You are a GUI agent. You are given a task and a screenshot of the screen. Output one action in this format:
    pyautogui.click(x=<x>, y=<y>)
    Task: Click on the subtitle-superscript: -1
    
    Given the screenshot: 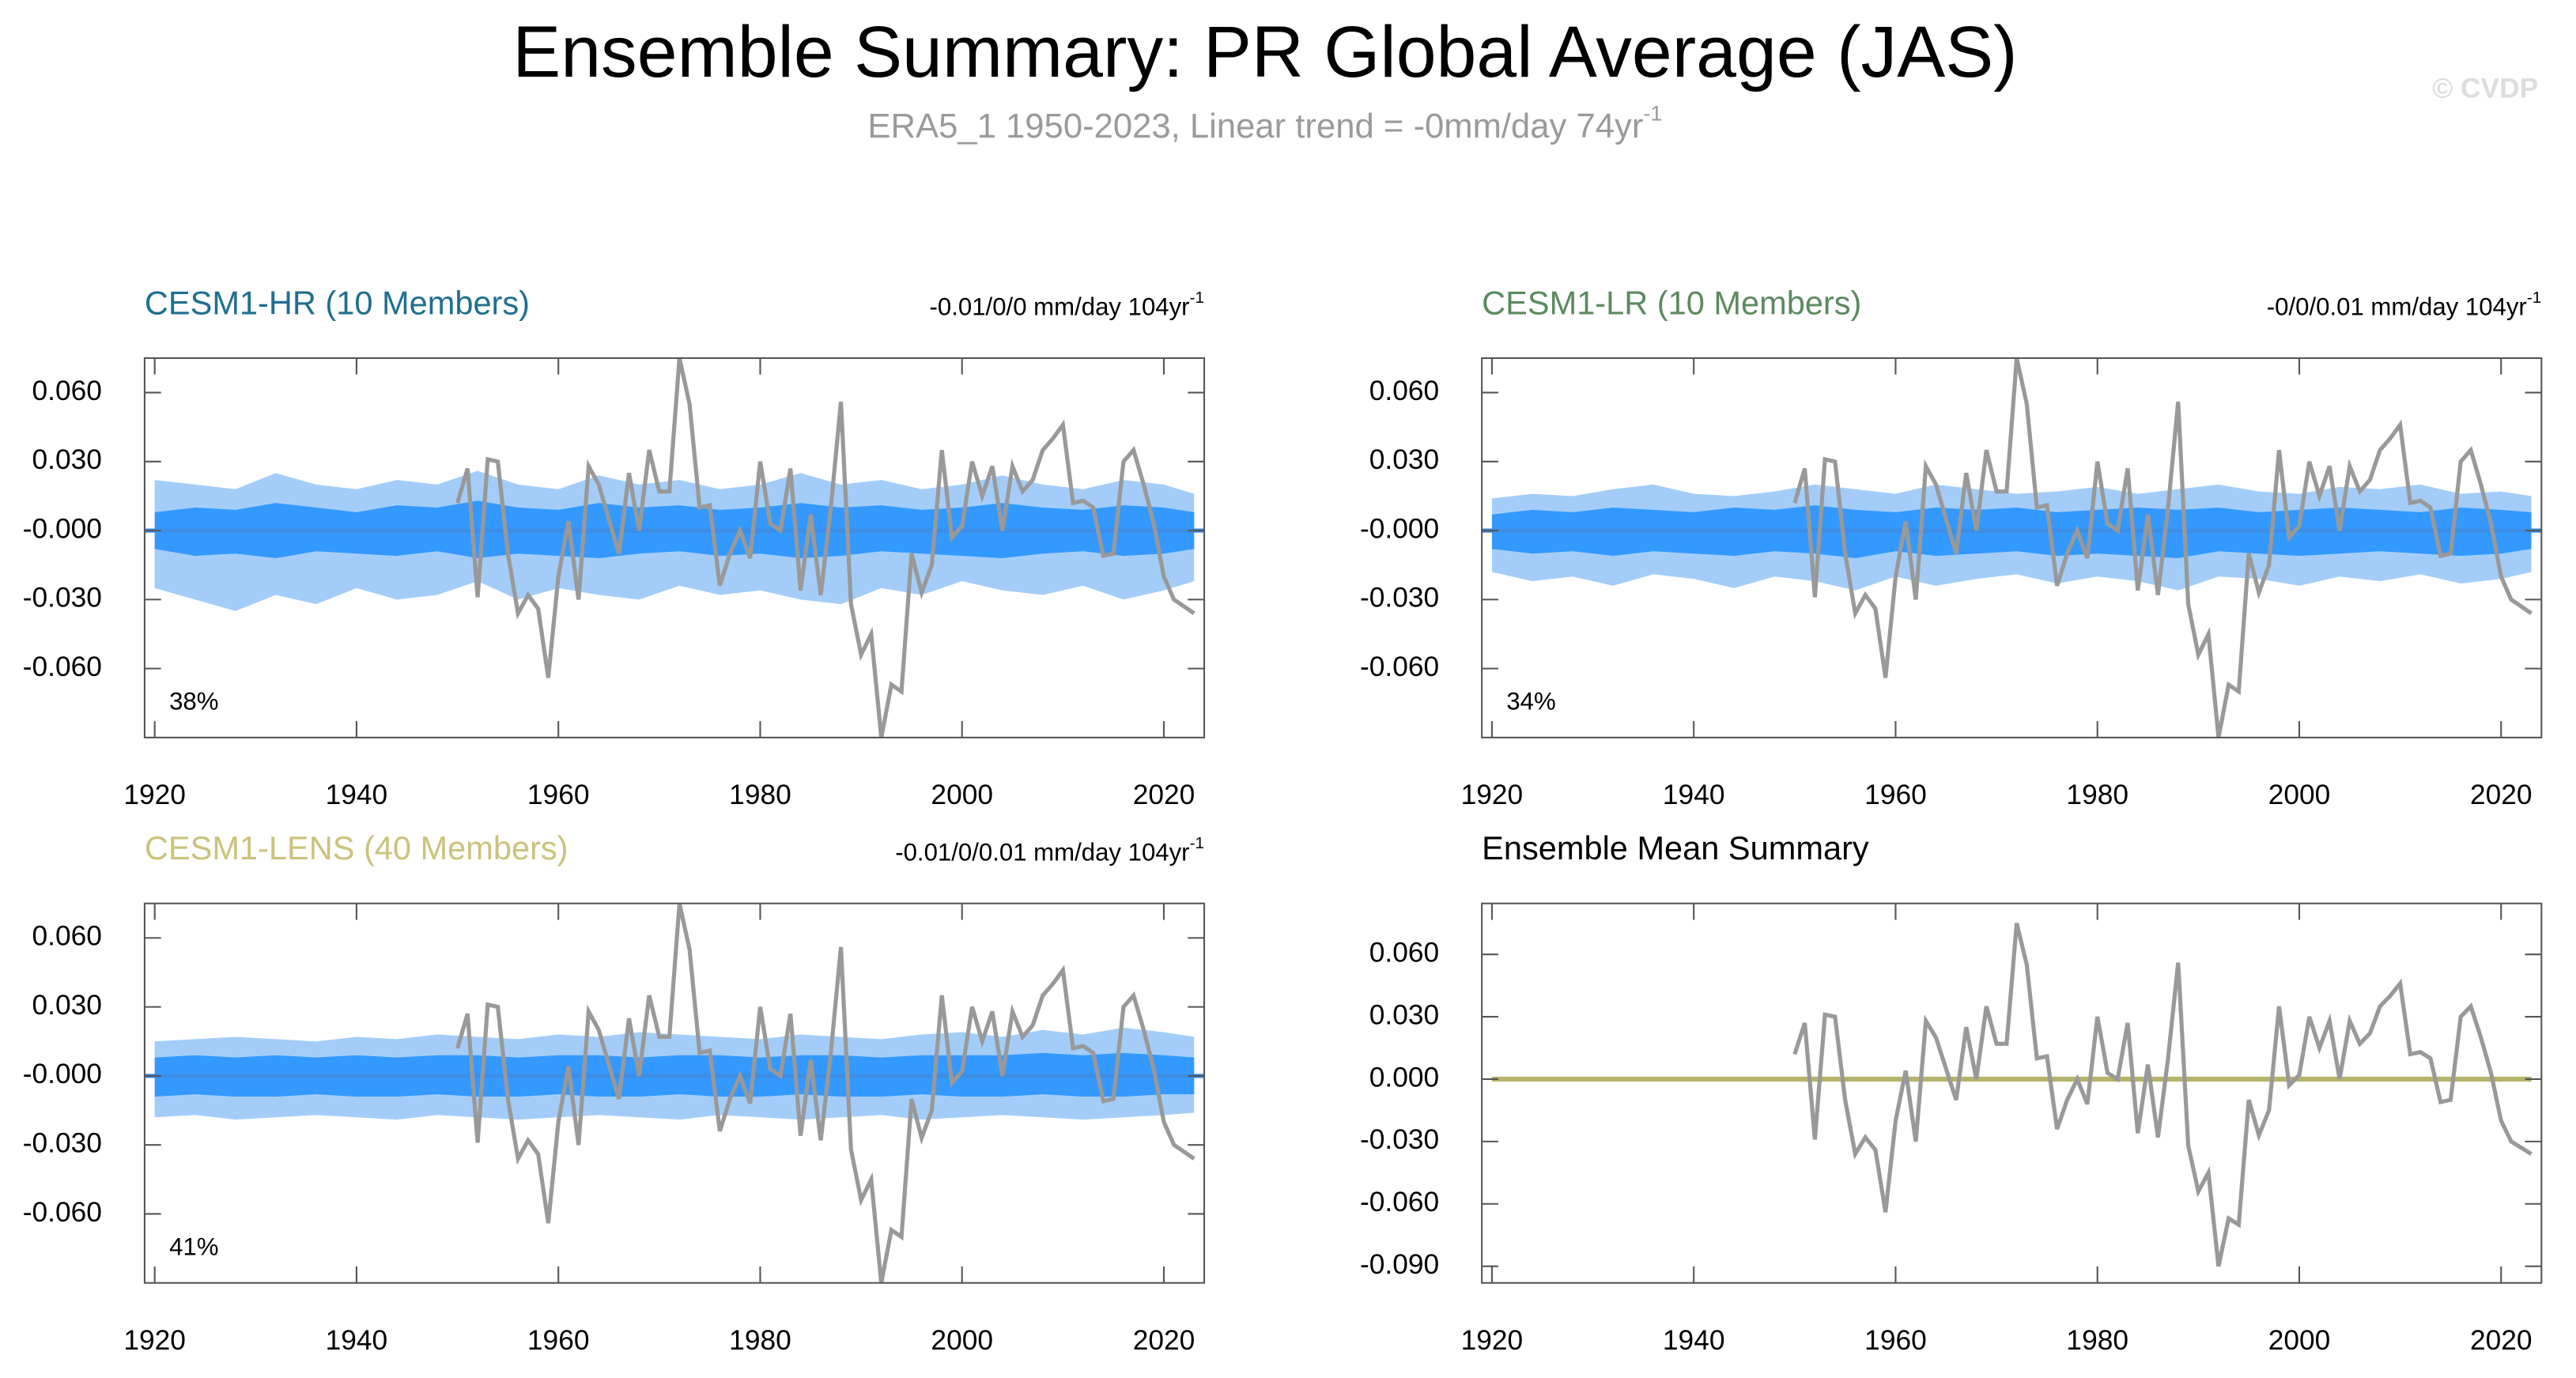 What is the action you would take?
    pyautogui.click(x=1652, y=114)
    